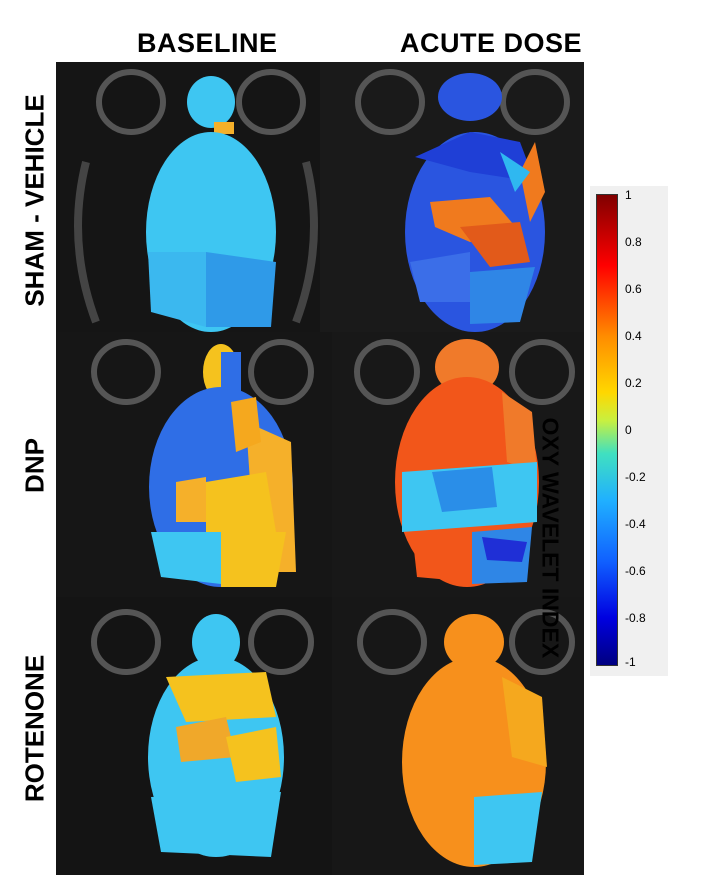 The height and width of the screenshot is (886, 720). I want to click on colorbar-tick: -0.4, so click(635, 524).